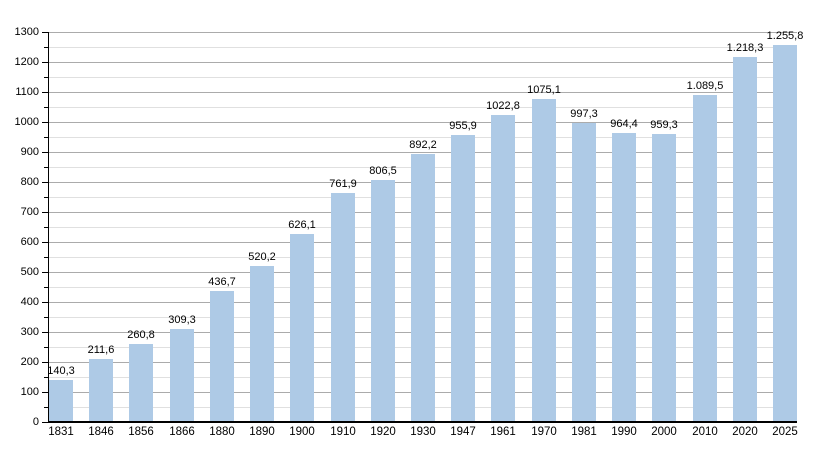  Describe the element at coordinates (29, 212) in the screenshot. I see `y-tick-label: 700` at that location.